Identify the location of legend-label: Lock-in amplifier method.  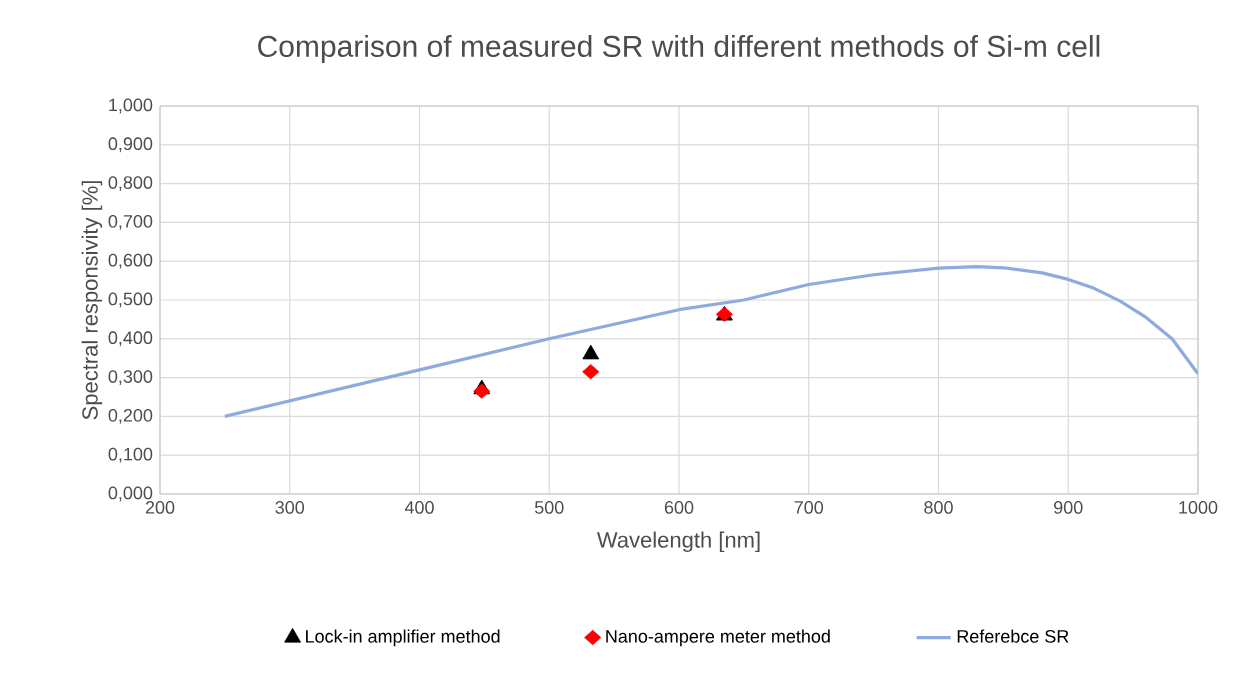
(403, 638).